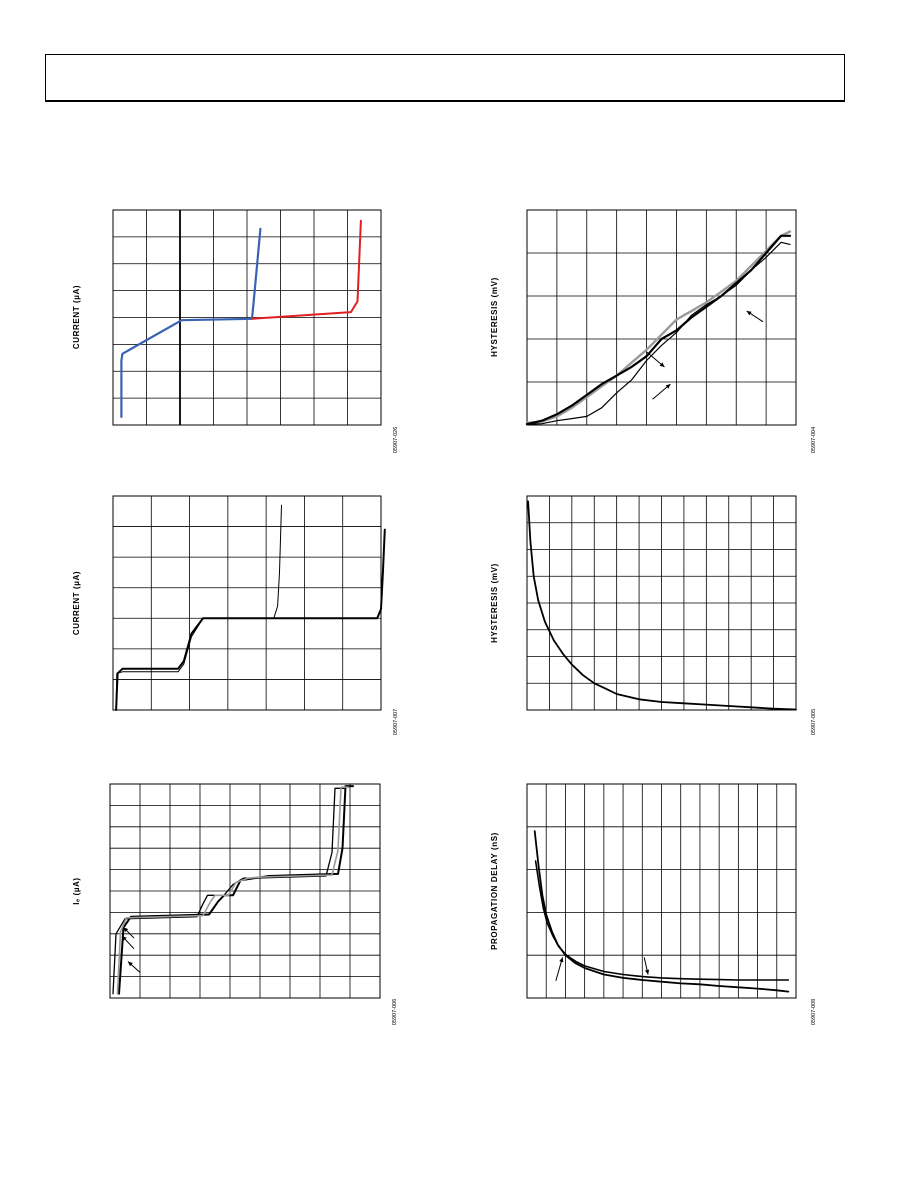 Image resolution: width=918 pixels, height=1188 pixels. I want to click on chart-c4: HYSTERESIS (mV) 05907-004, so click(653, 331).